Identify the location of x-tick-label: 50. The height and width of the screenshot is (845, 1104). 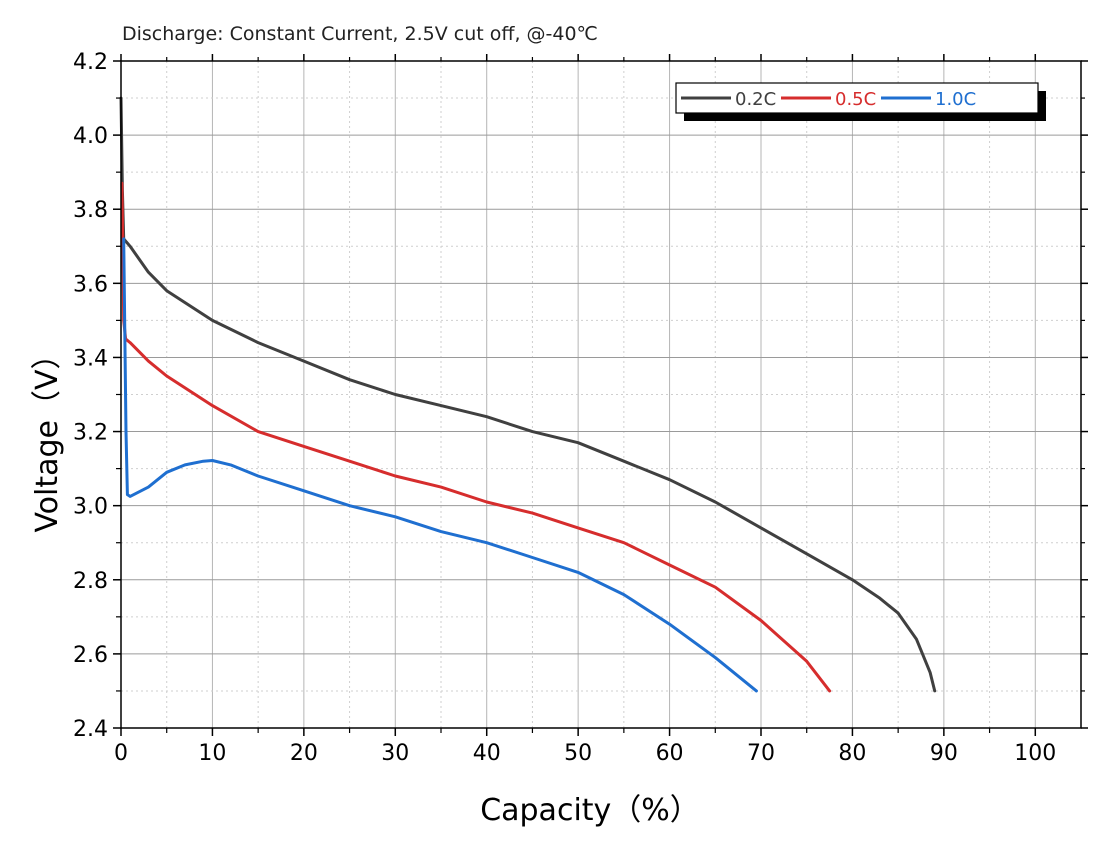
(578, 753).